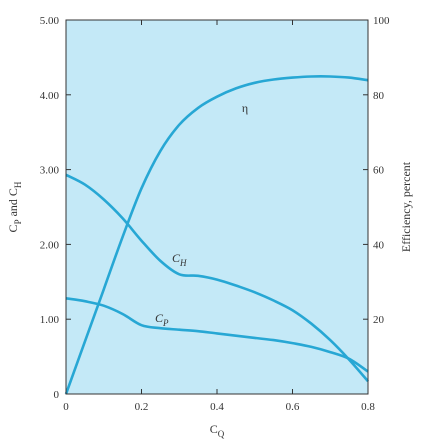  What do you see at coordinates (245, 108) in the screenshot?
I see `eta-curve-label: η` at bounding box center [245, 108].